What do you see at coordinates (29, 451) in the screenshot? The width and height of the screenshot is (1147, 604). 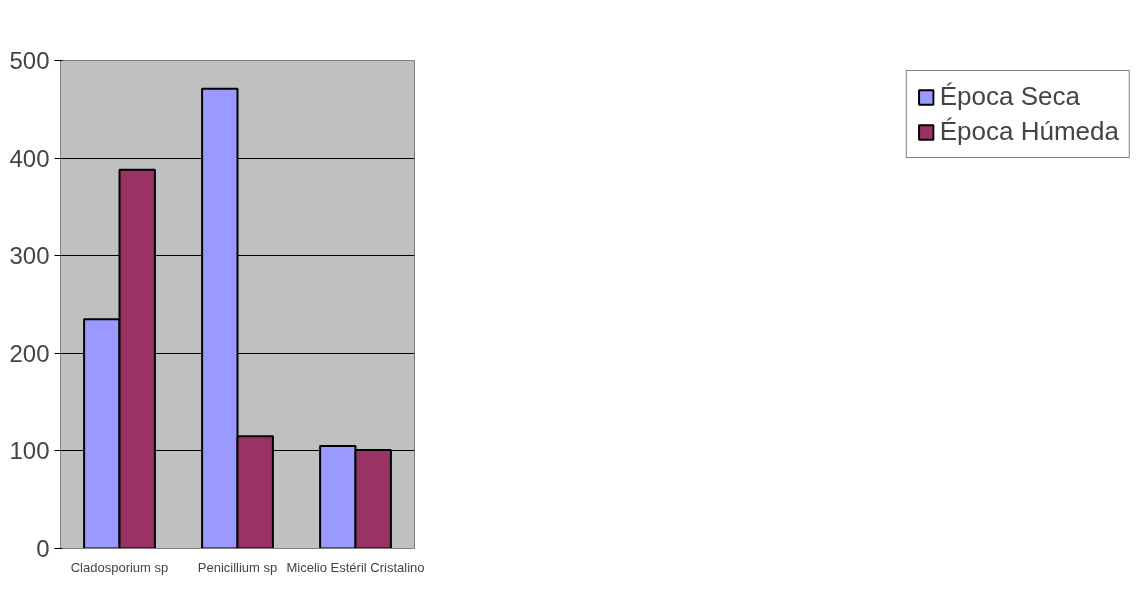 I see `y-tick-label: 100` at bounding box center [29, 451].